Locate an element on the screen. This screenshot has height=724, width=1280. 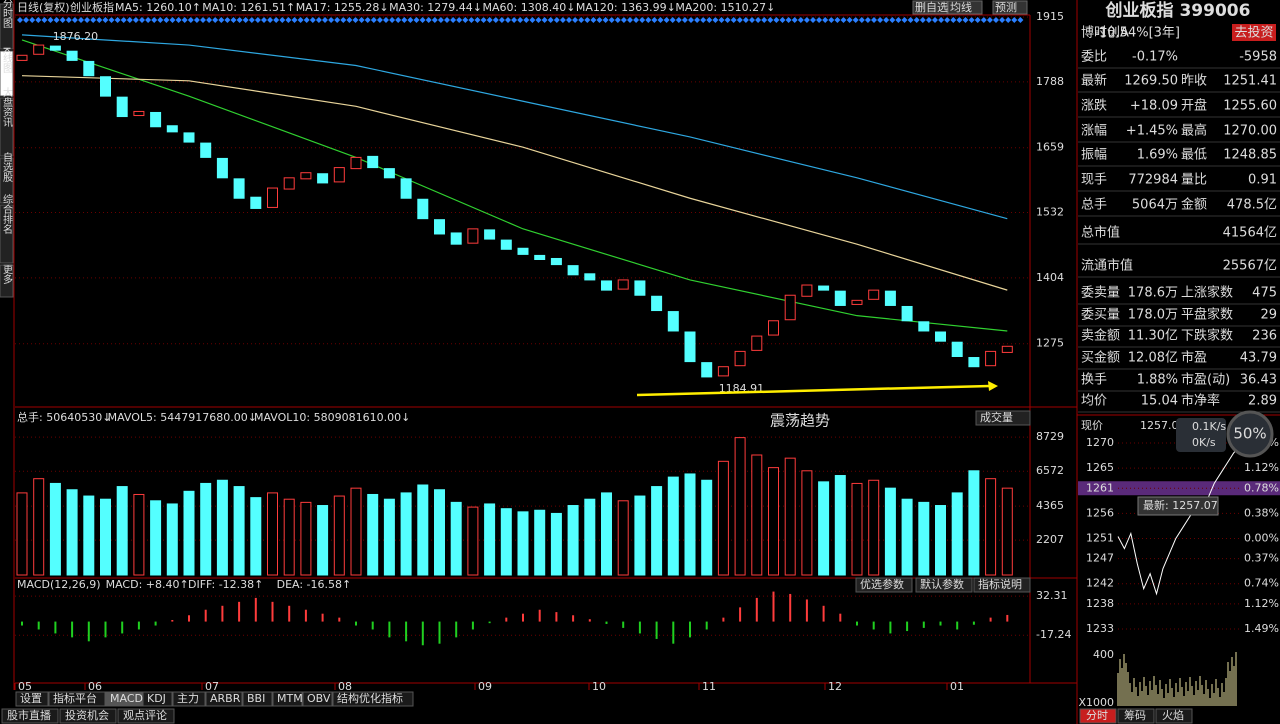
quote-label: 涨跌 is located at coordinates (1094, 106).